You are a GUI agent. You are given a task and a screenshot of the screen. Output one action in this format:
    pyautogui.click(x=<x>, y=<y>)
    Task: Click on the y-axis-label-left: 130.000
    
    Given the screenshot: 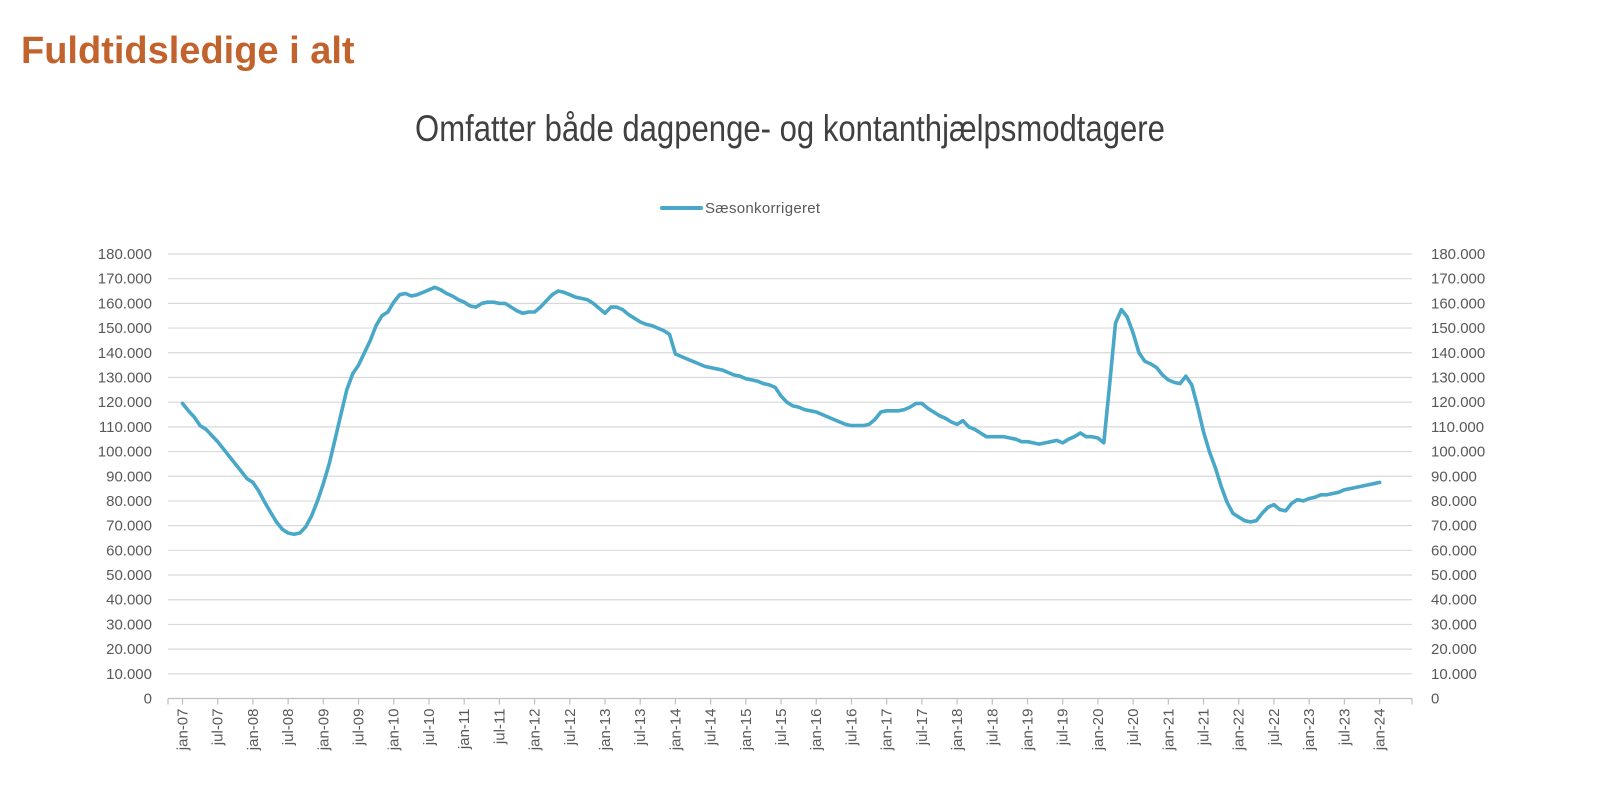 What is the action you would take?
    pyautogui.click(x=125, y=377)
    